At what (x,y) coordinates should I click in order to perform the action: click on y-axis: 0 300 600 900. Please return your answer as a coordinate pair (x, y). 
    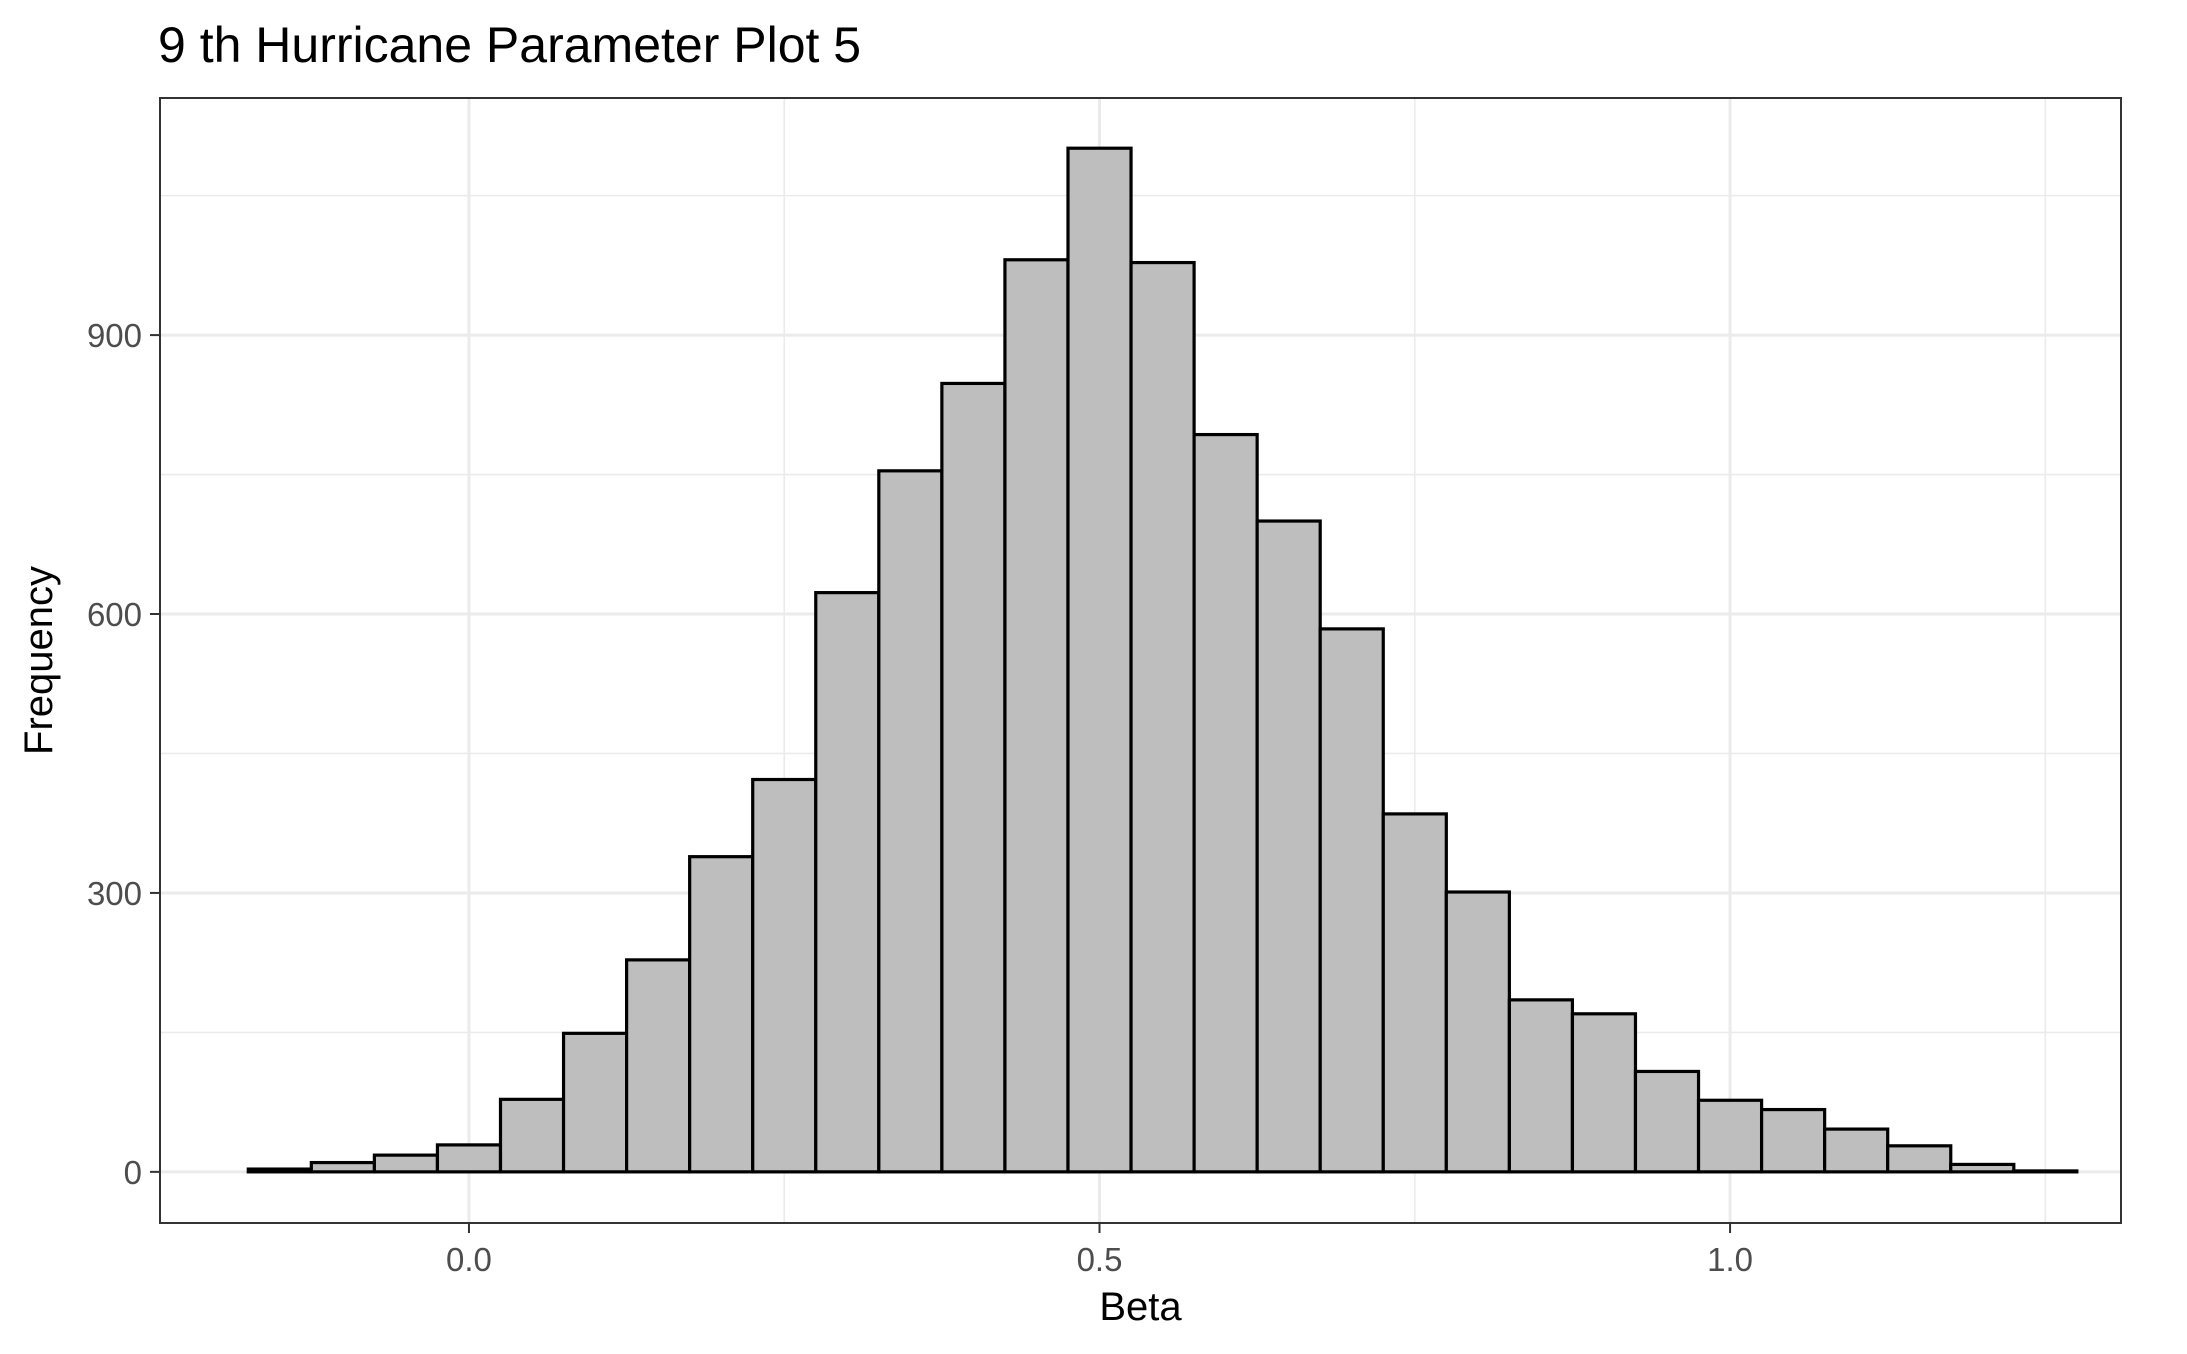
    Looking at the image, I should click on (123, 754).